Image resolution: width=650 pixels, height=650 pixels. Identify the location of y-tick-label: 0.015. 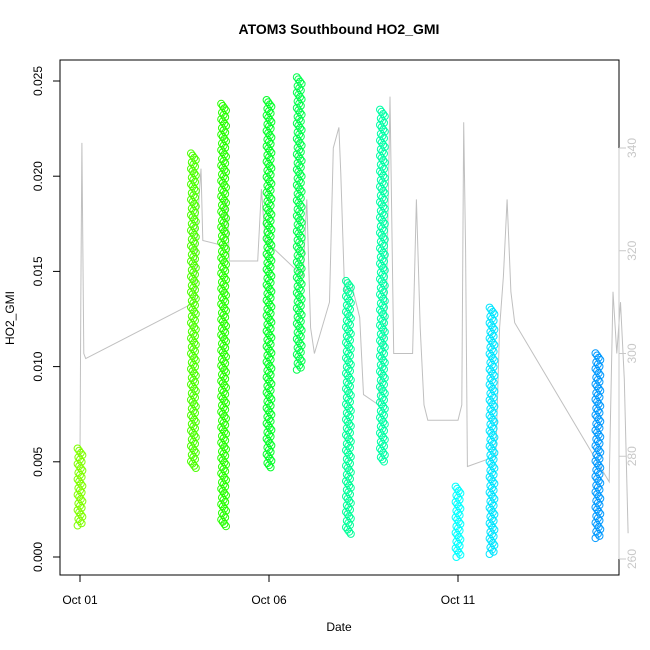
(38, 271).